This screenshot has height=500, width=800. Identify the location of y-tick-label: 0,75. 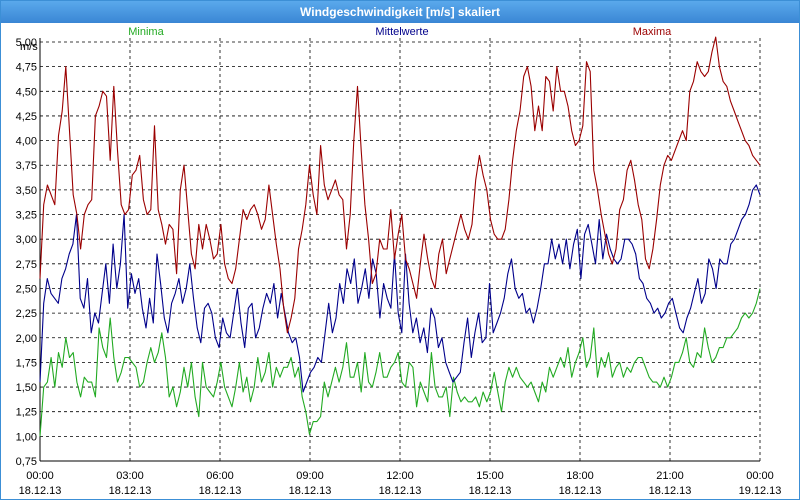
(26, 462).